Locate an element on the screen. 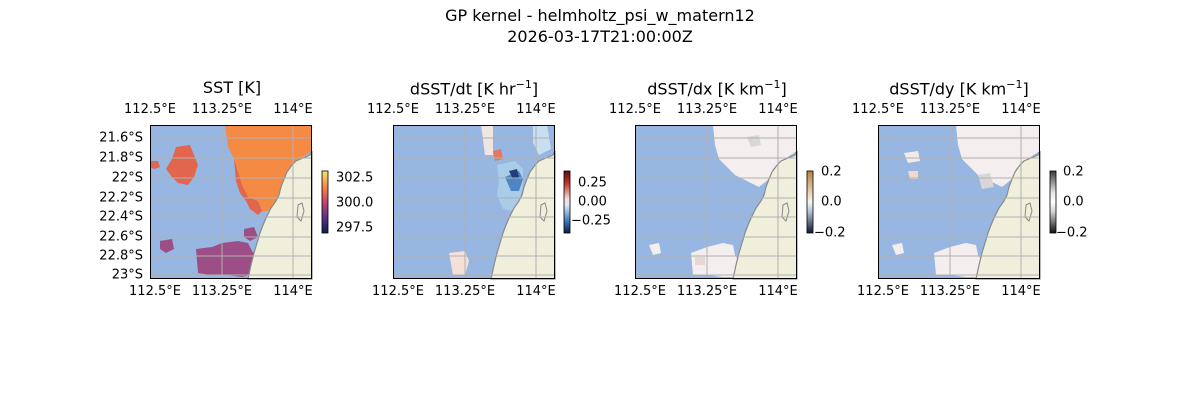  colorbar-dsst-dx is located at coordinates (810, 202).